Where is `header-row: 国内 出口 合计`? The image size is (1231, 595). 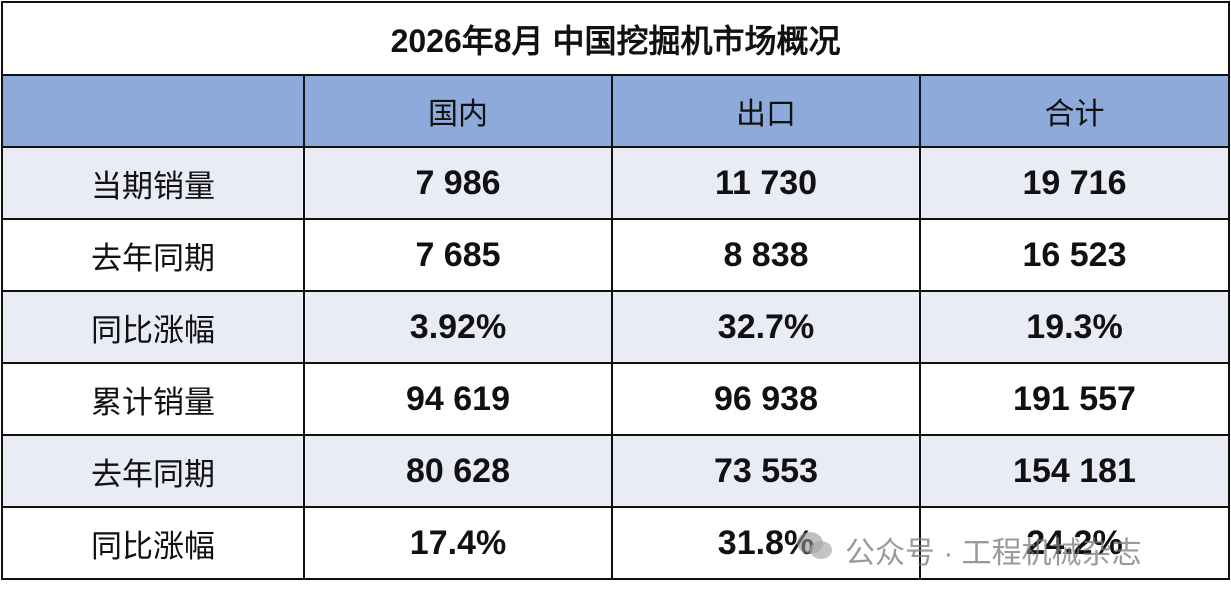 header-row: 国内 出口 合计 is located at coordinates (616, 111).